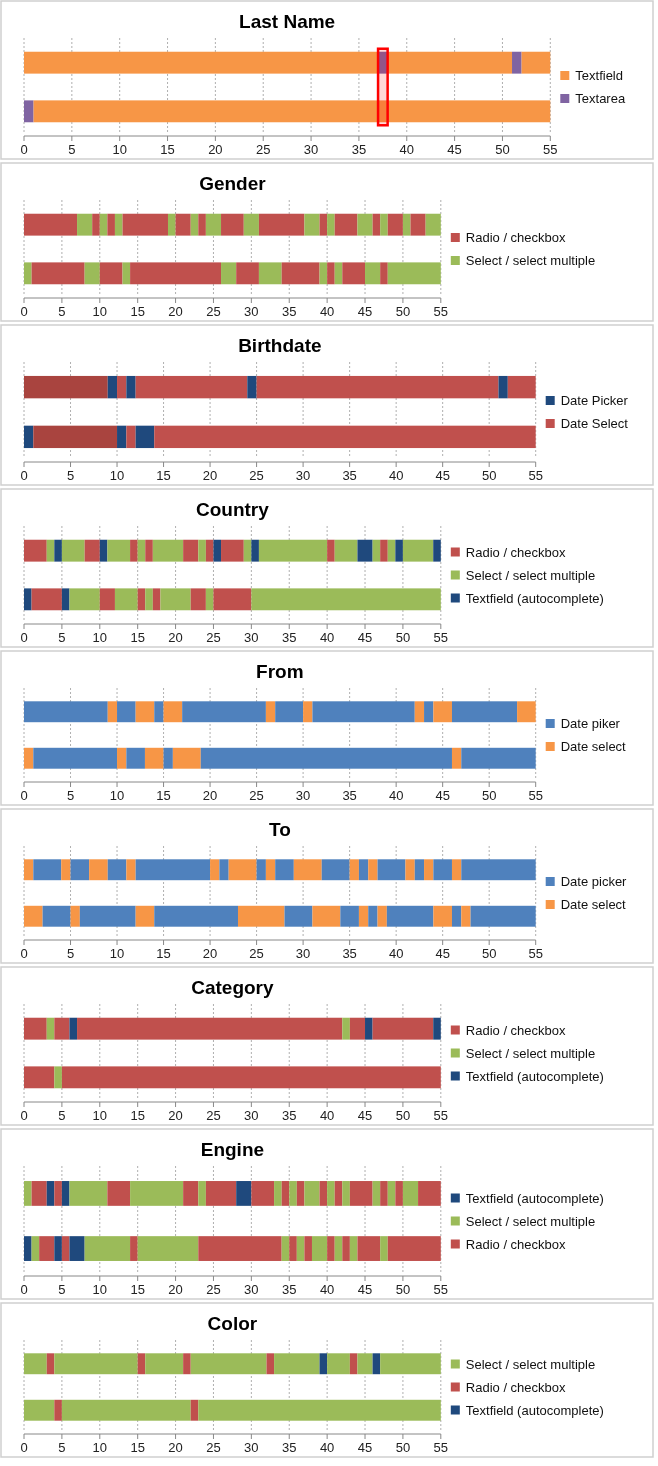  What do you see at coordinates (232, 1149) in the screenshot?
I see `chart-title: Engine` at bounding box center [232, 1149].